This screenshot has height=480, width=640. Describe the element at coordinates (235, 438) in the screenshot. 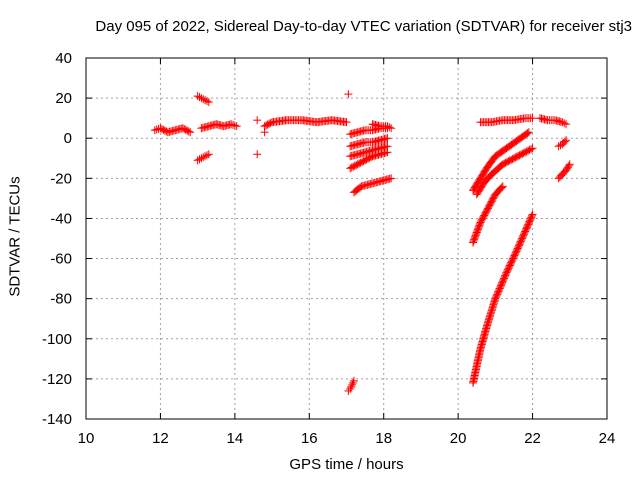

I see `x-tick-label: 14` at that location.